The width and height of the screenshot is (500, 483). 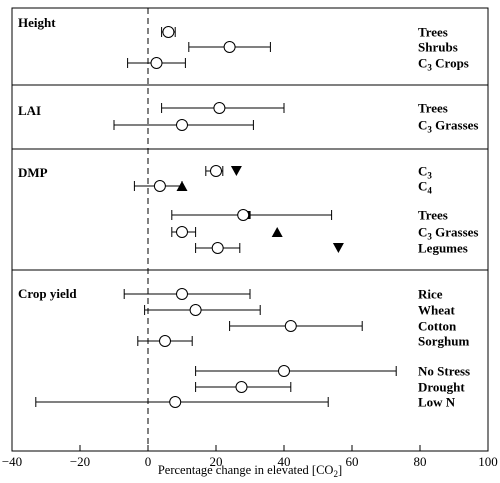 What do you see at coordinates (29, 110) in the screenshot?
I see `panel-label: LAI` at bounding box center [29, 110].